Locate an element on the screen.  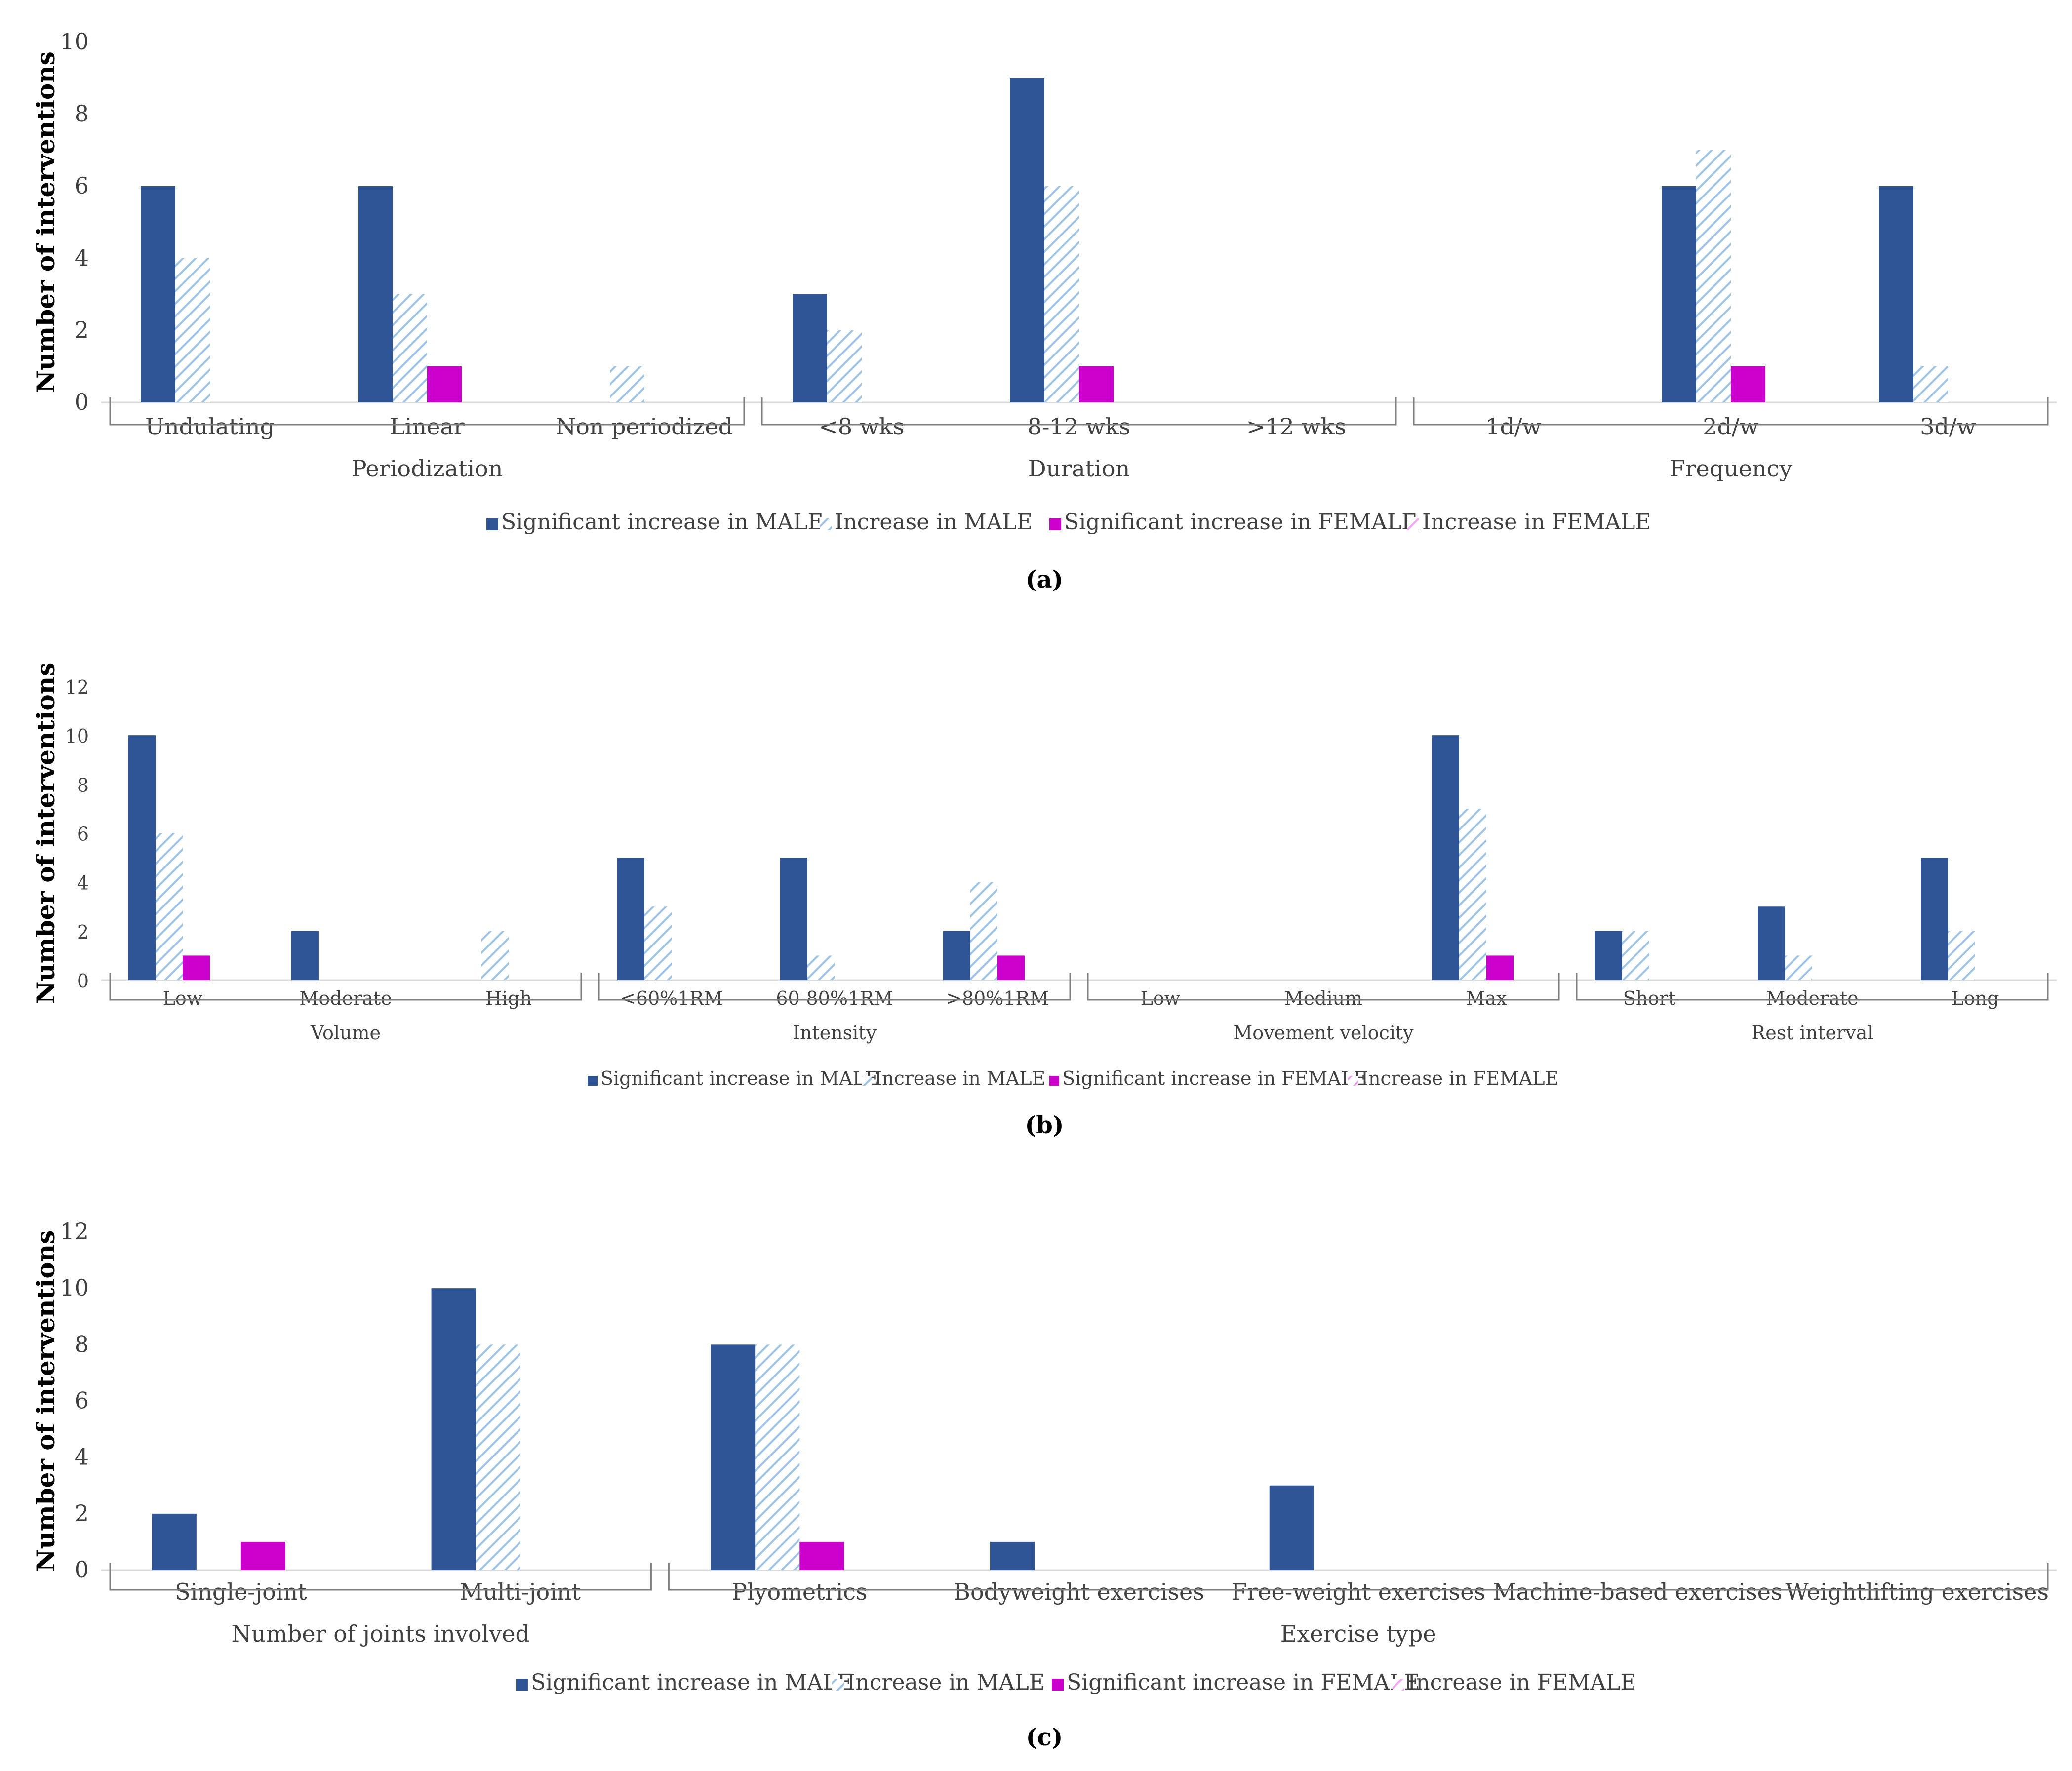
legend-entry: Increase in FEMALE is located at coordinates (1521, 1682).